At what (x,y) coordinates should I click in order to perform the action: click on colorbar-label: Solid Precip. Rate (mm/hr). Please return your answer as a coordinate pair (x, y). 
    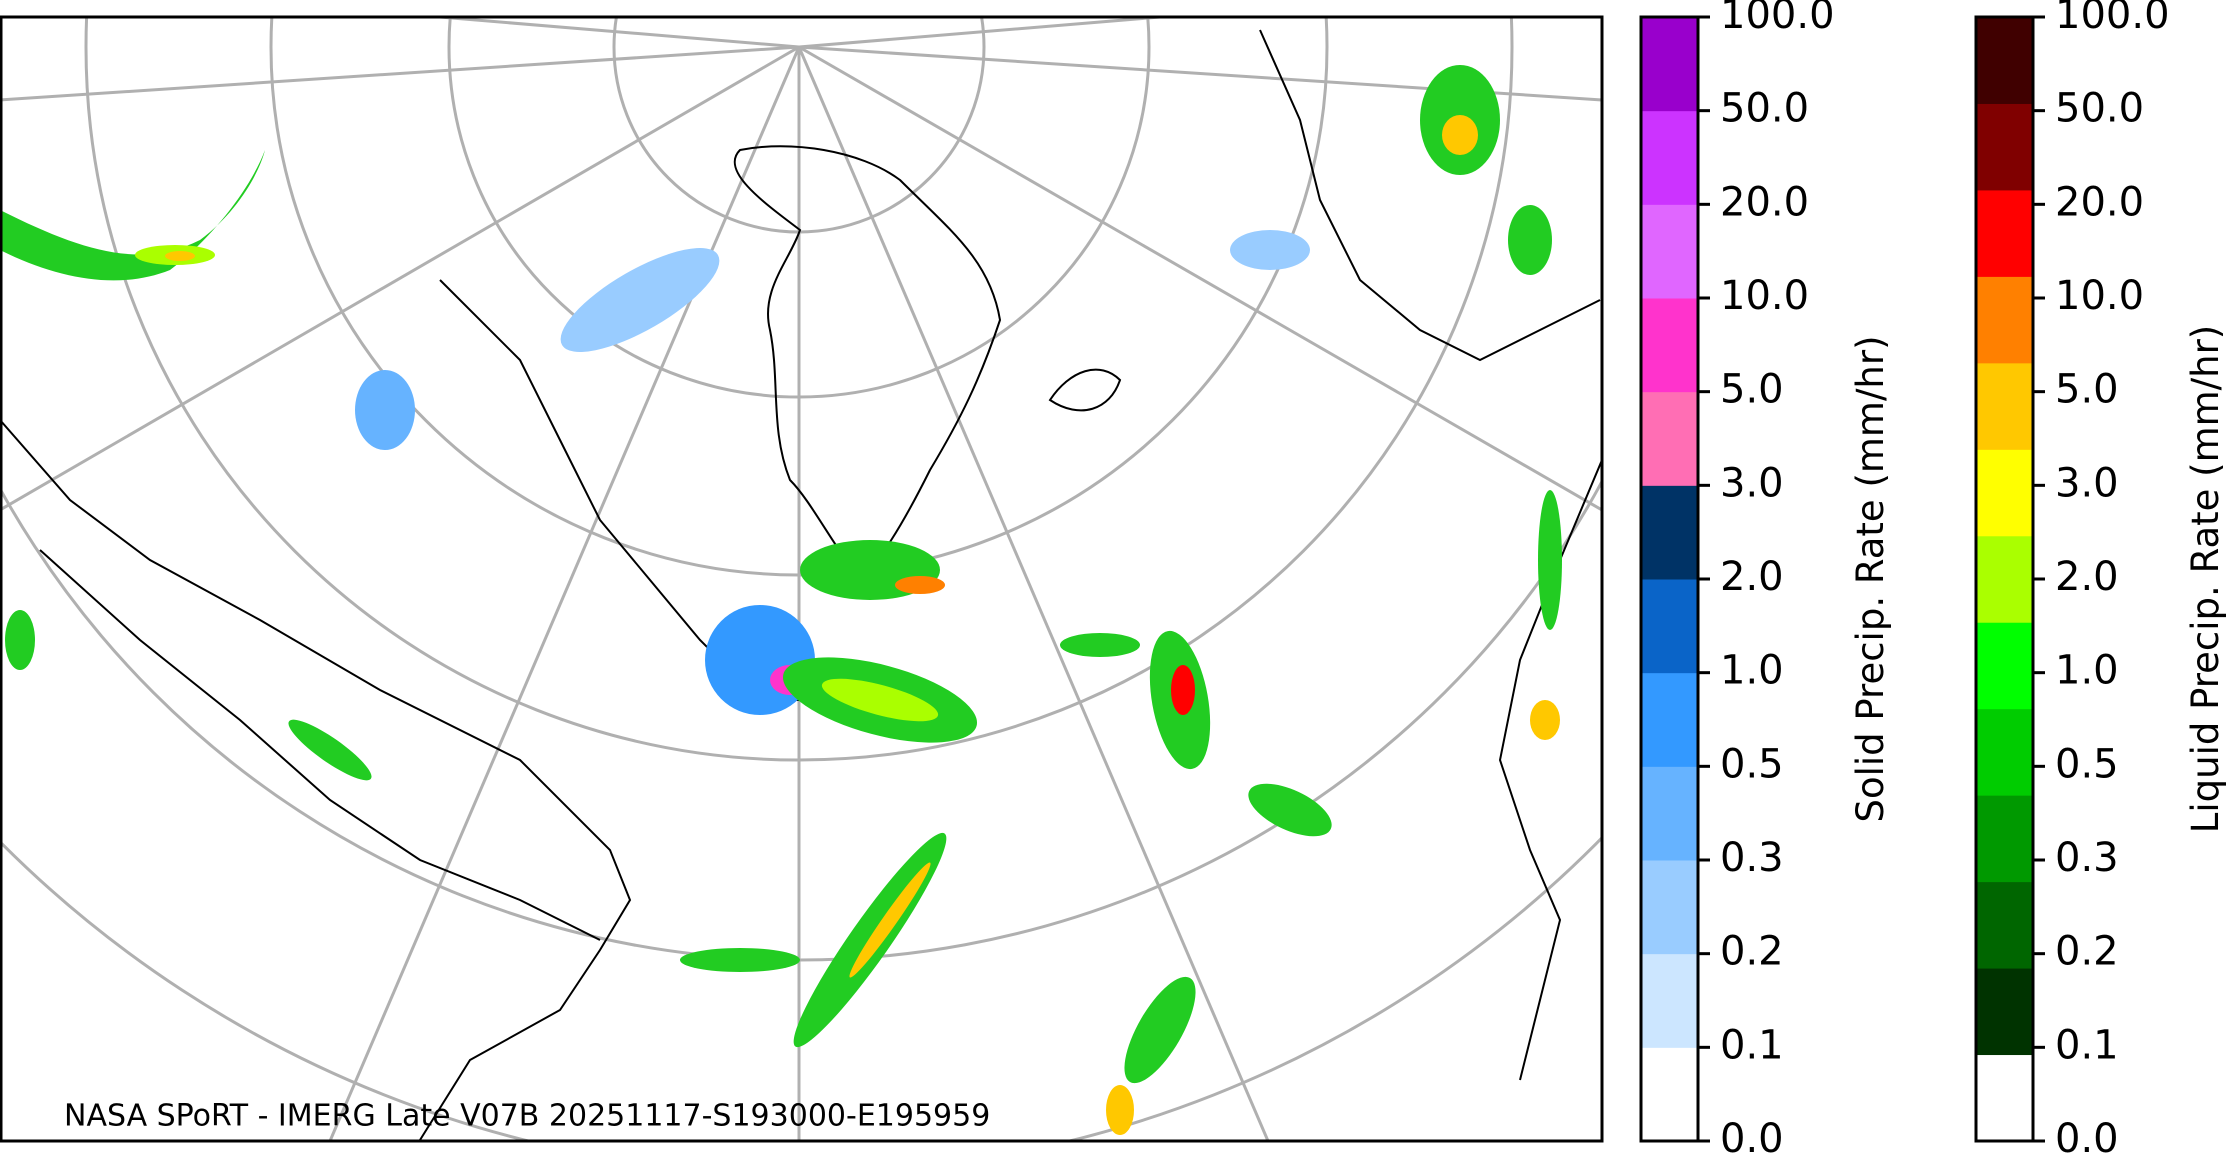
    Looking at the image, I should click on (1870, 578).